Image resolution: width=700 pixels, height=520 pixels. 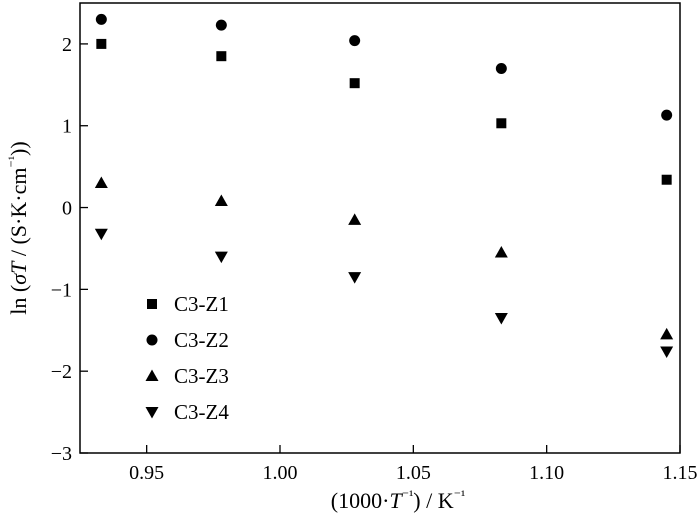 I want to click on x-axis-title: (1000·T⁻¹) / K⁻¹, so click(x=398, y=500).